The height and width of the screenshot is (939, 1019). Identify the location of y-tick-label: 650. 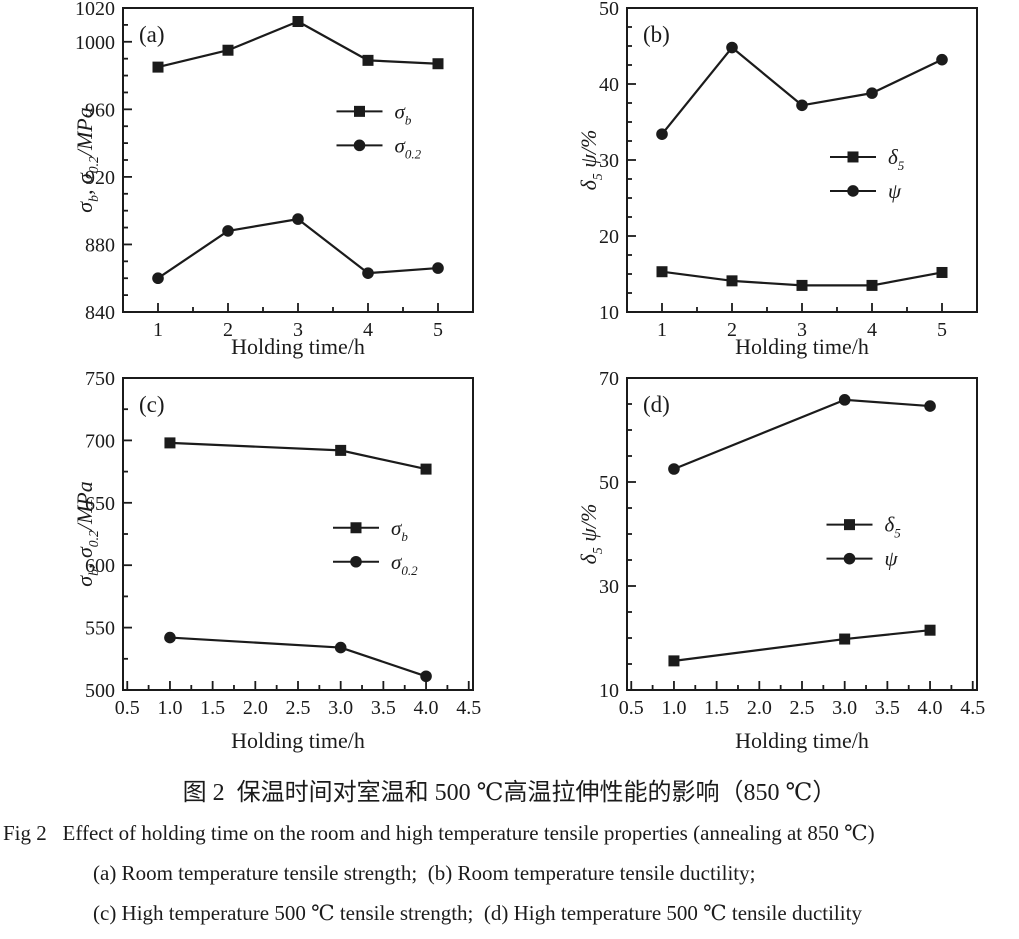
(100, 504).